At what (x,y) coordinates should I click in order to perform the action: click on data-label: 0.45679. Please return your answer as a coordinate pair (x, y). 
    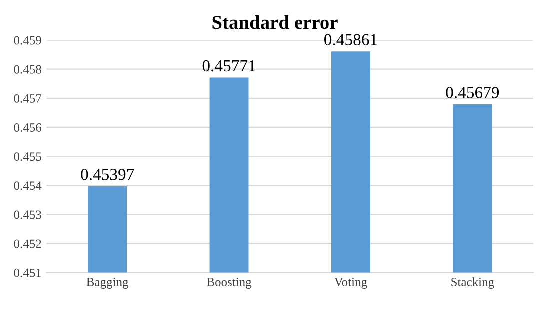
    Looking at the image, I should click on (473, 92).